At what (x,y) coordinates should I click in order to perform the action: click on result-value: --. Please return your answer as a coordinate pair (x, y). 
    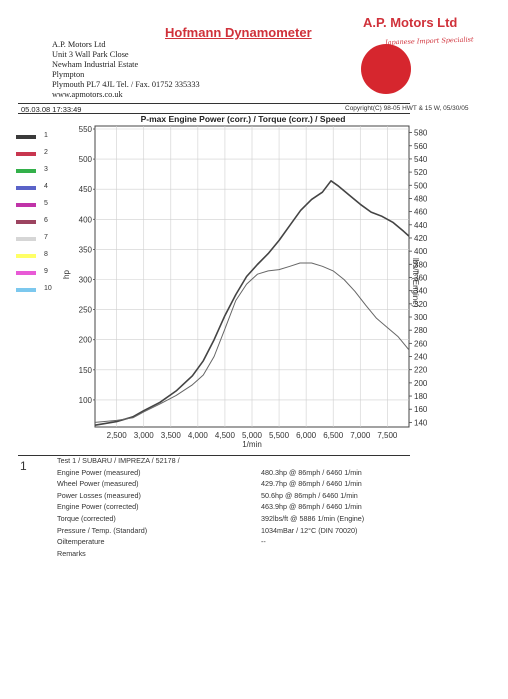
    Looking at the image, I should click on (263, 542).